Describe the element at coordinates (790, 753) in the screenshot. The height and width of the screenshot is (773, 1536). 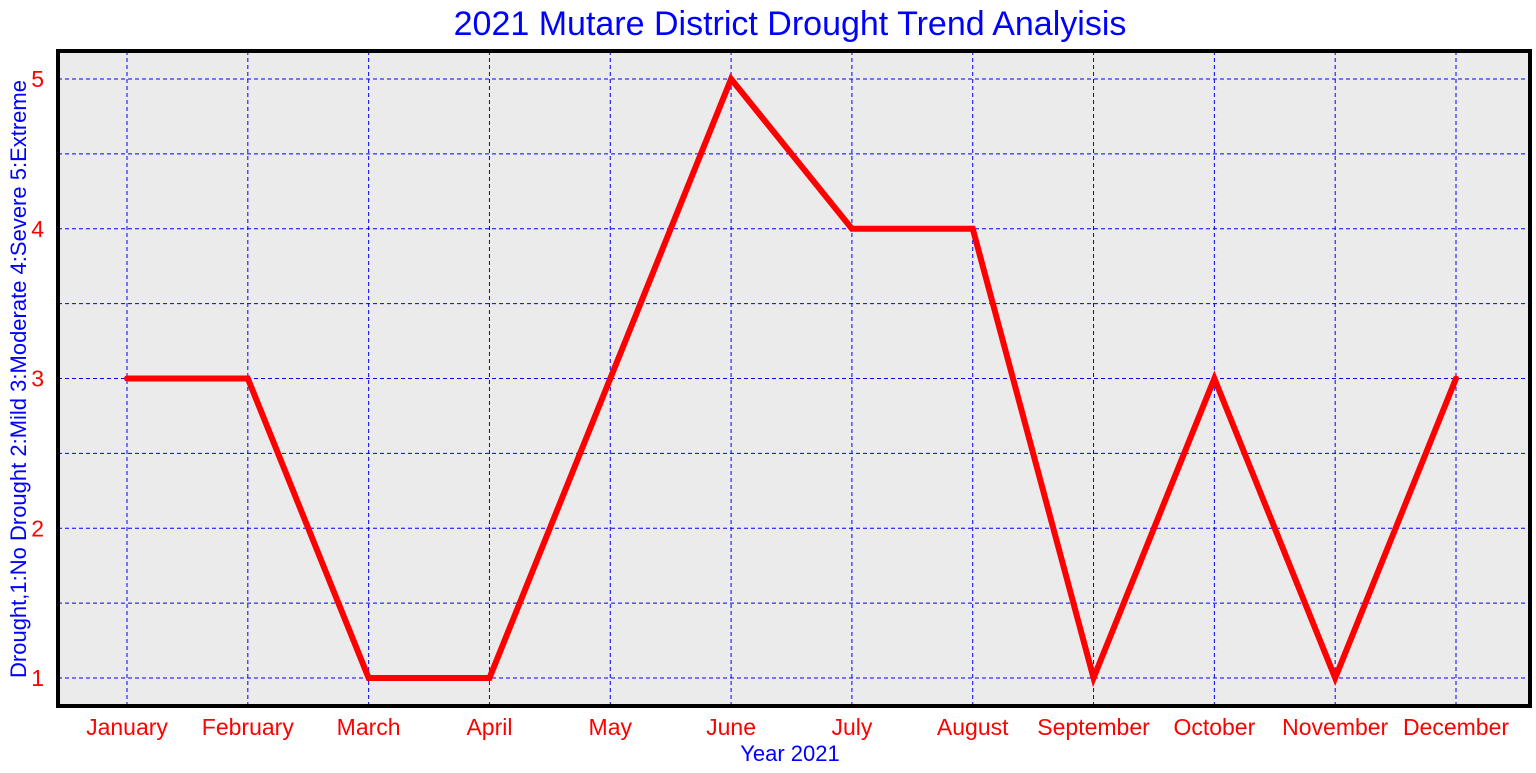
I see `x-axis-label: Year 2021` at that location.